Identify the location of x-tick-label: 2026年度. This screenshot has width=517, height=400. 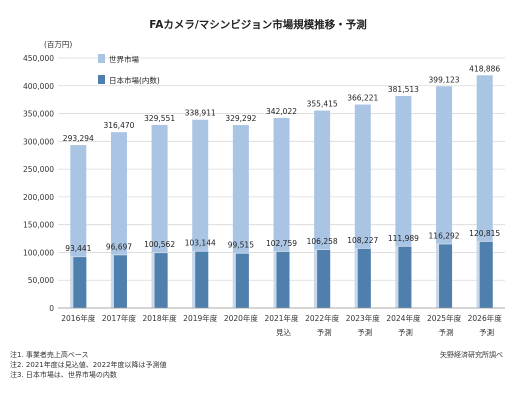
(485, 318).